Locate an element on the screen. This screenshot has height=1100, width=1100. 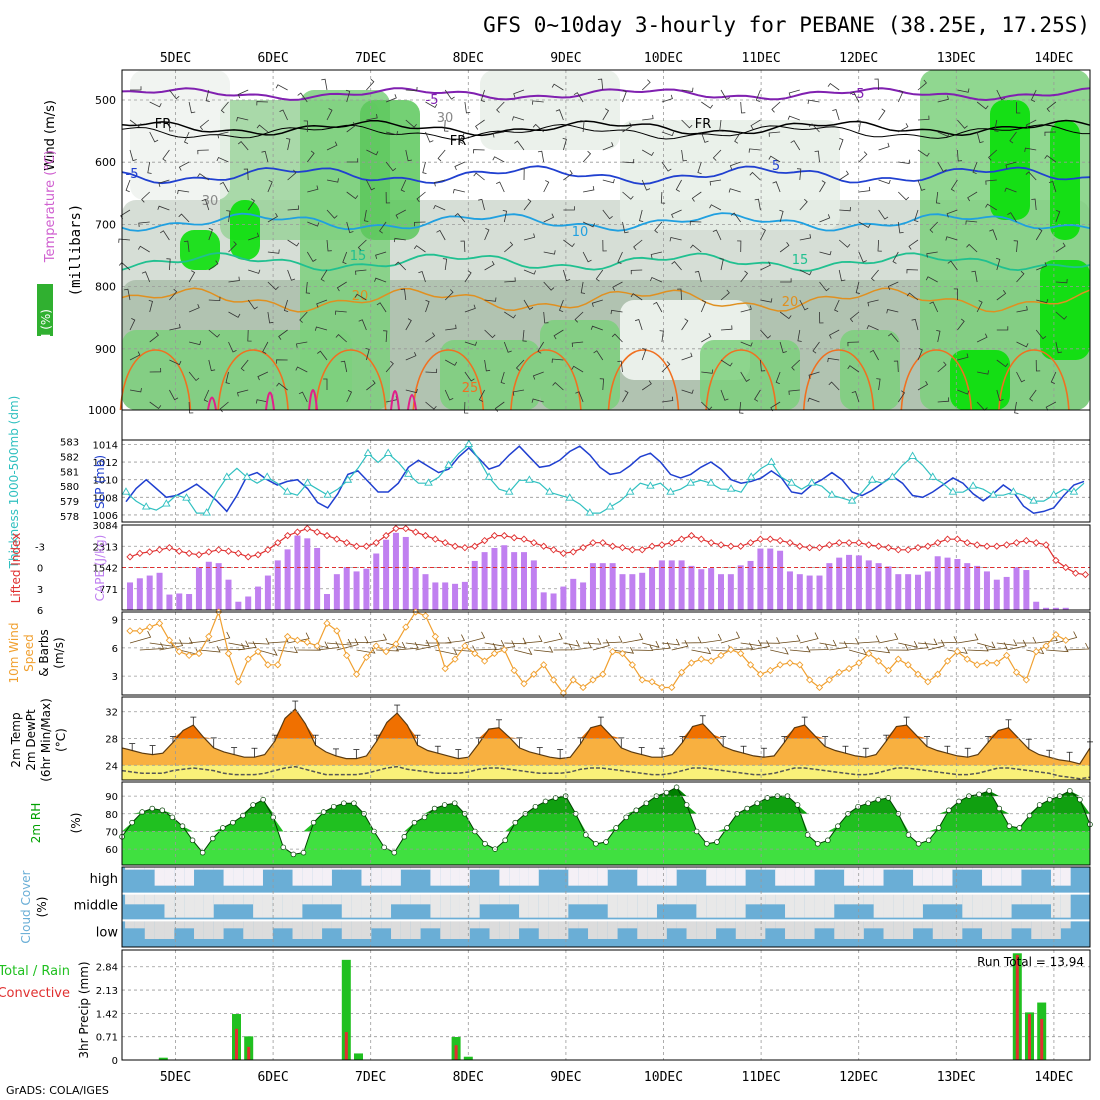
wind-frame is located at coordinates (606, 653).